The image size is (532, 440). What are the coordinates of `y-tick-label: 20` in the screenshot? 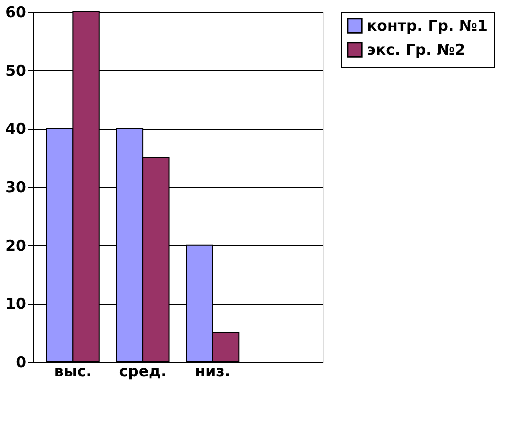 It's located at (16, 245).